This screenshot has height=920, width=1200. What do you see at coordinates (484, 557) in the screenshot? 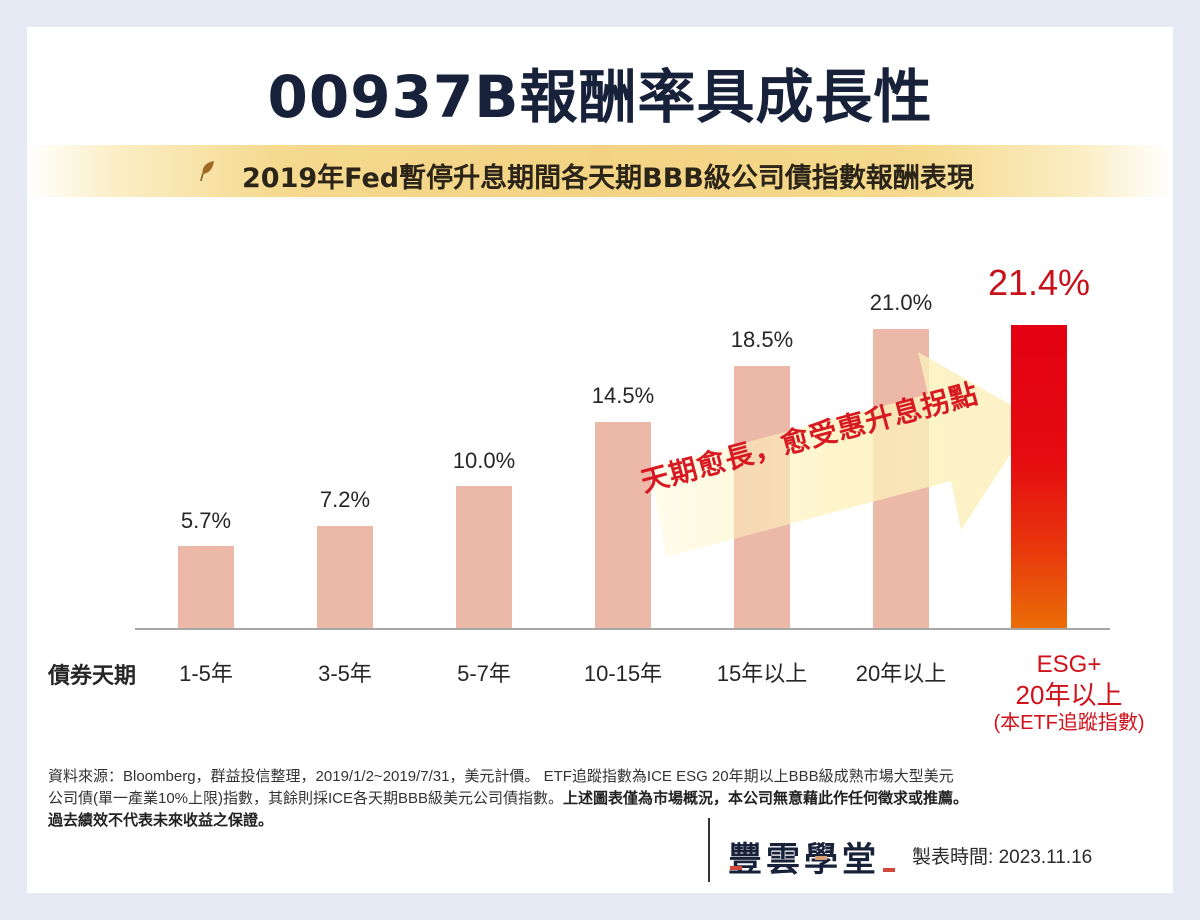
I see `bar-5-7y` at bounding box center [484, 557].